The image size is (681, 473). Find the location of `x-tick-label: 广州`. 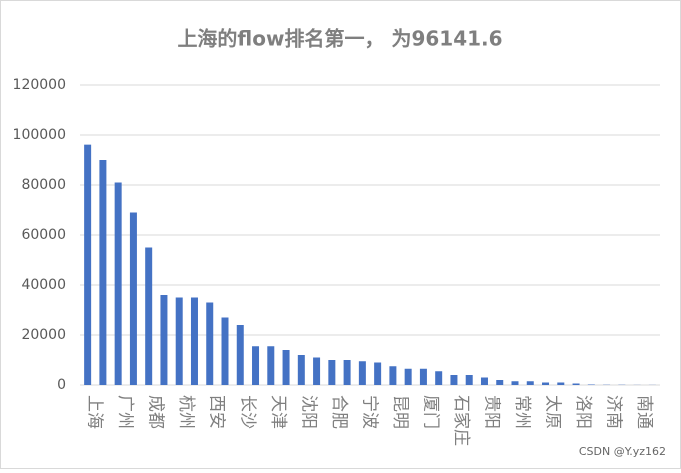

x-tick-label: 广州 is located at coordinates (125, 412).